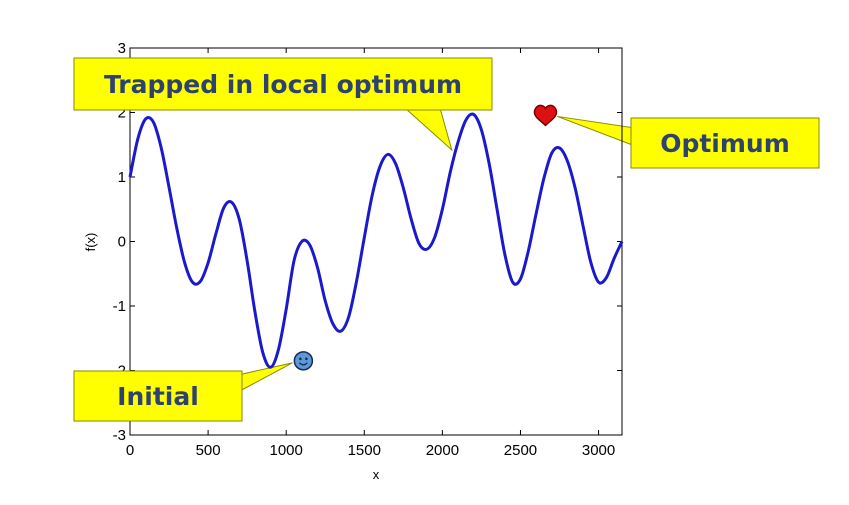  Describe the element at coordinates (520, 450) in the screenshot. I see `x-tick-label: 2500` at that location.